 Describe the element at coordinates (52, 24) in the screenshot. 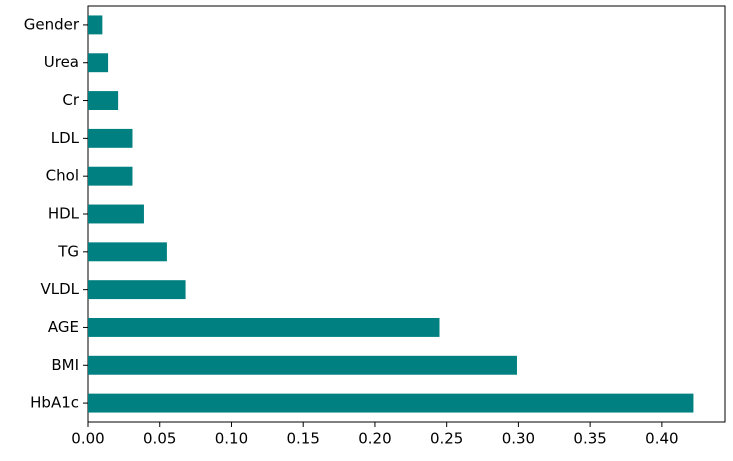

I see `y-tick-label: Gender` at that location.